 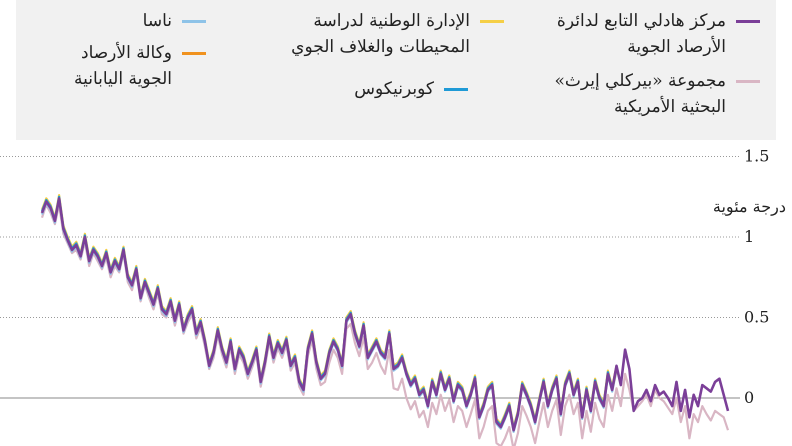 What do you see at coordinates (122, 79) in the screenshot?
I see `legend-label-jma-2: الجوية اليابانية` at bounding box center [122, 79].